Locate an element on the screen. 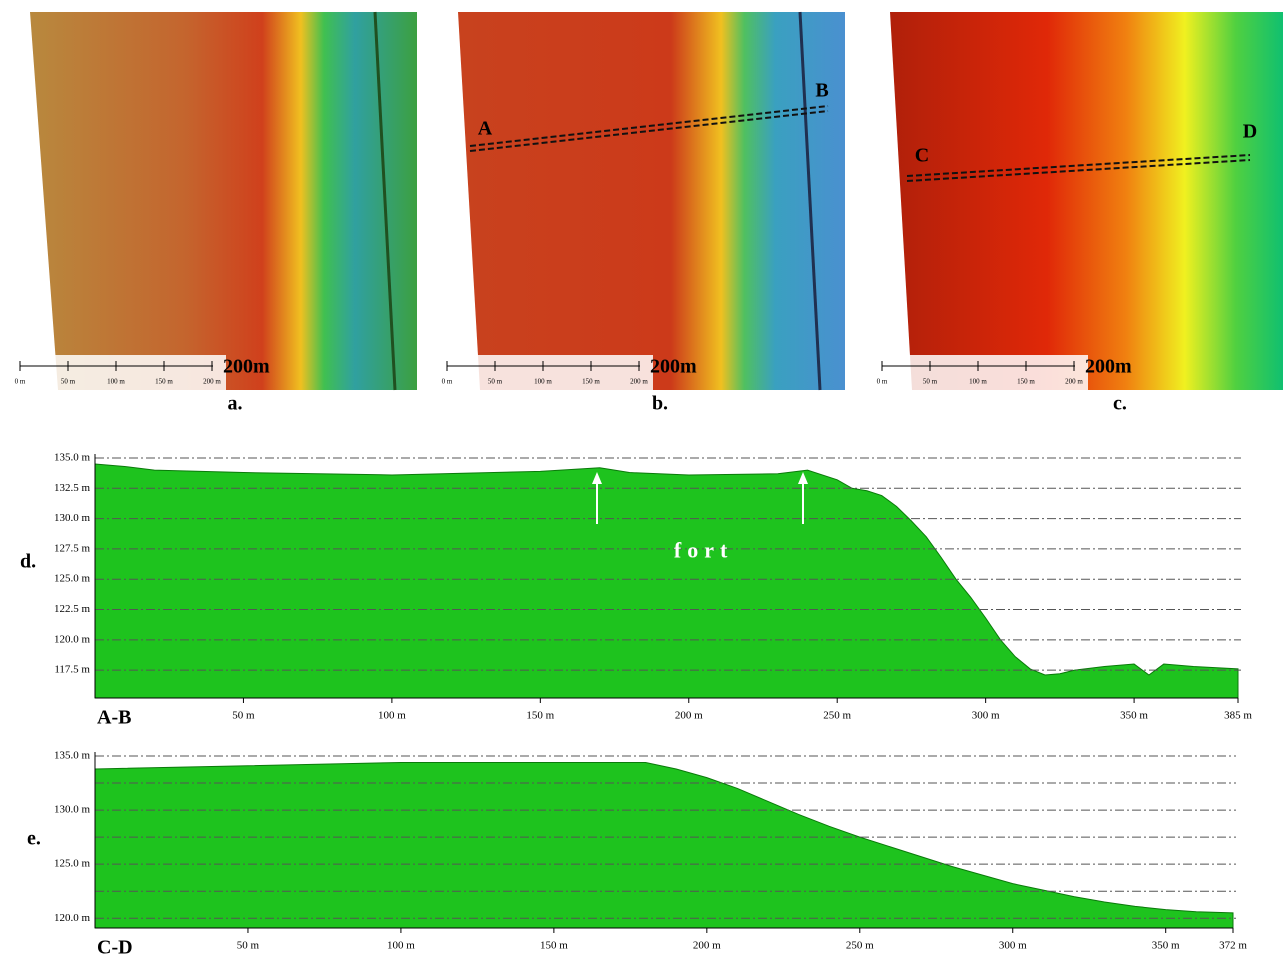  y-tick-label: 132.5 m is located at coordinates (72, 488).